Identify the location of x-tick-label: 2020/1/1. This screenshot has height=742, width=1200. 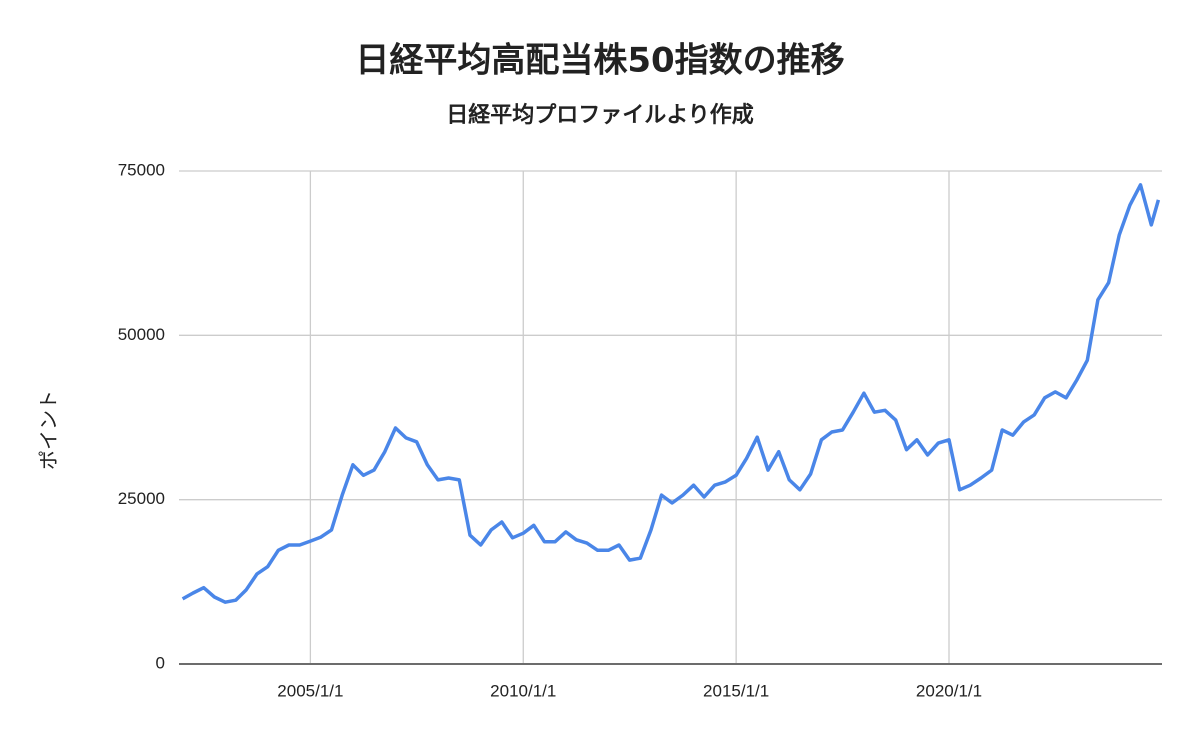
(949, 690).